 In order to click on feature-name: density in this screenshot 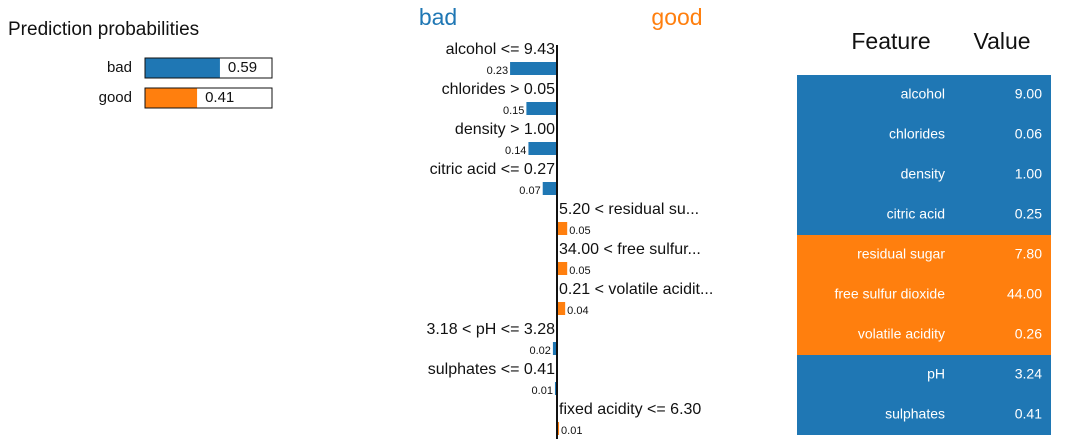, I will do `click(923, 174)`.